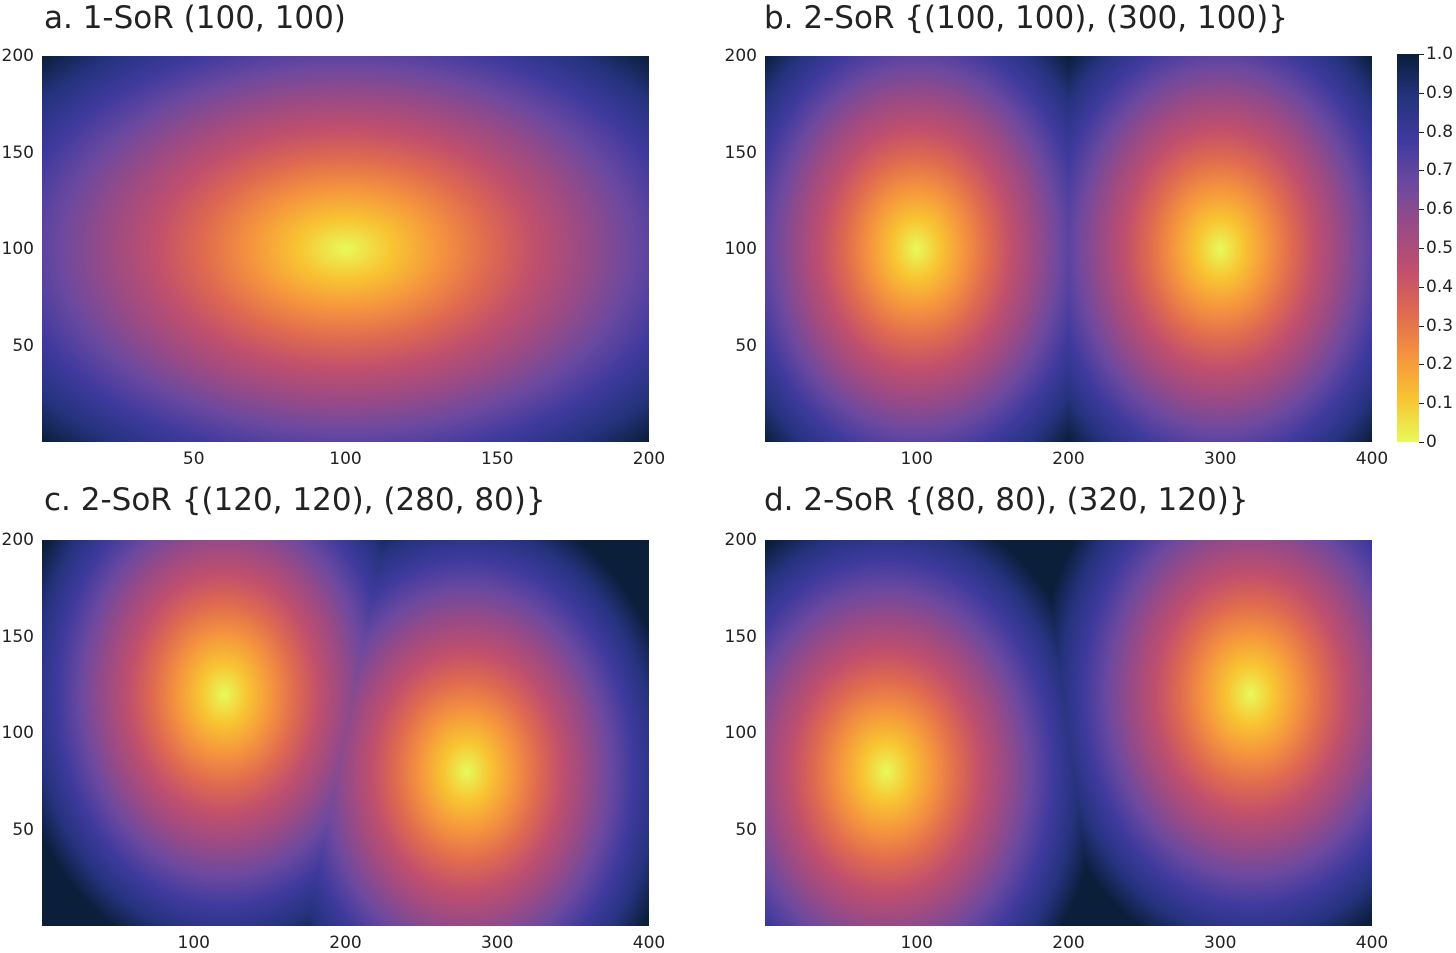 The width and height of the screenshot is (1456, 953). Describe the element at coordinates (1440, 170) in the screenshot. I see `colorbar-tick-label: 0.7` at that location.